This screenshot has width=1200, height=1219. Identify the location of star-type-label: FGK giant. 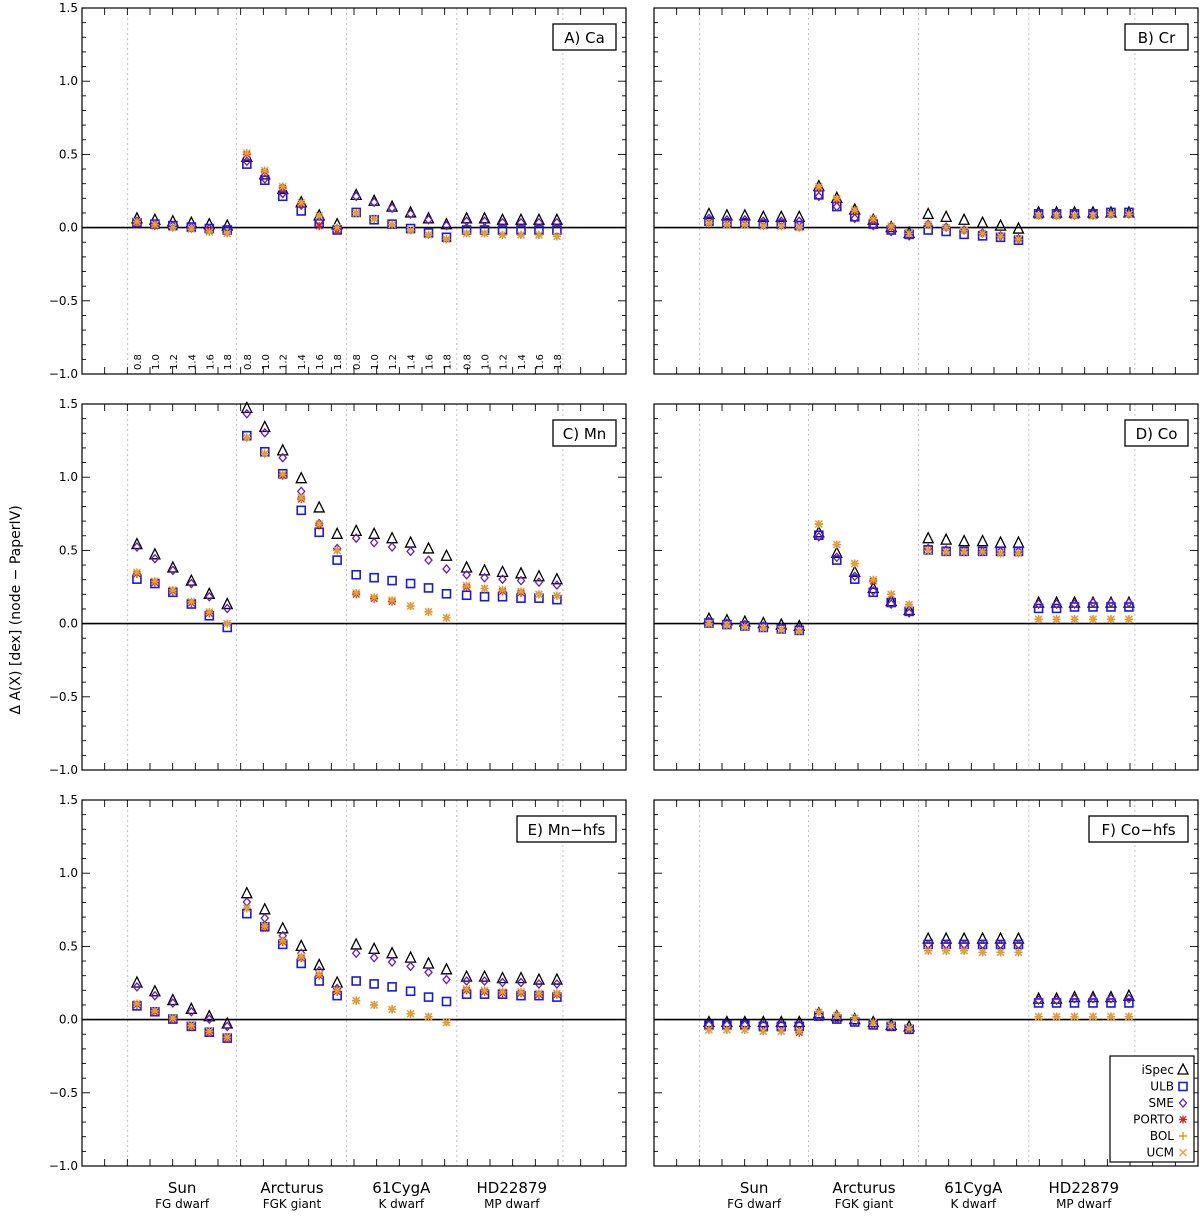
(292, 1204).